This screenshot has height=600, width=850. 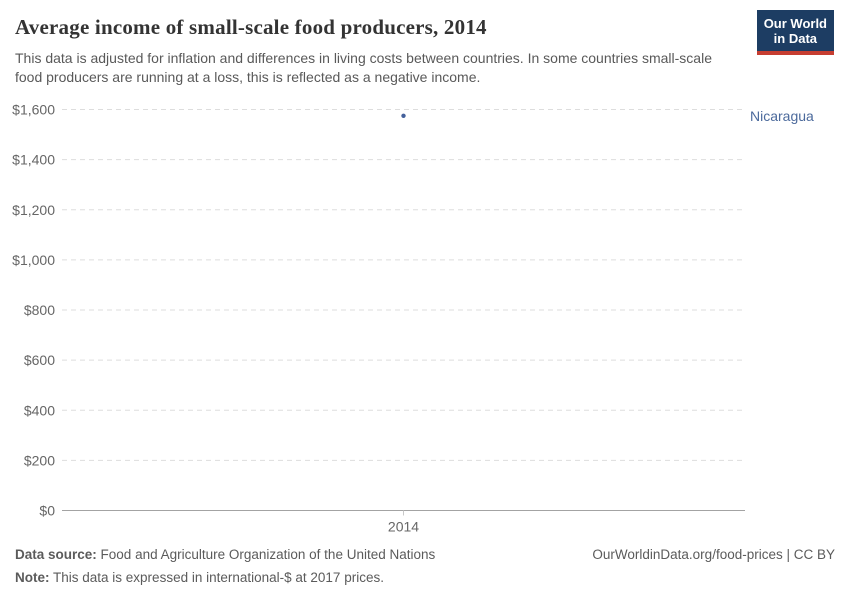 I want to click on y-tick-label: $200, so click(x=39, y=460).